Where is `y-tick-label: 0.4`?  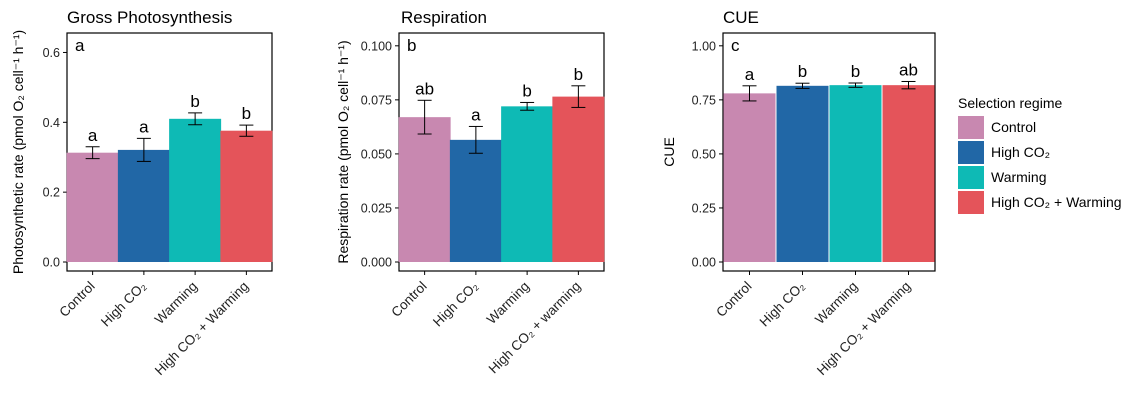 y-tick-label: 0.4 is located at coordinates (51, 123).